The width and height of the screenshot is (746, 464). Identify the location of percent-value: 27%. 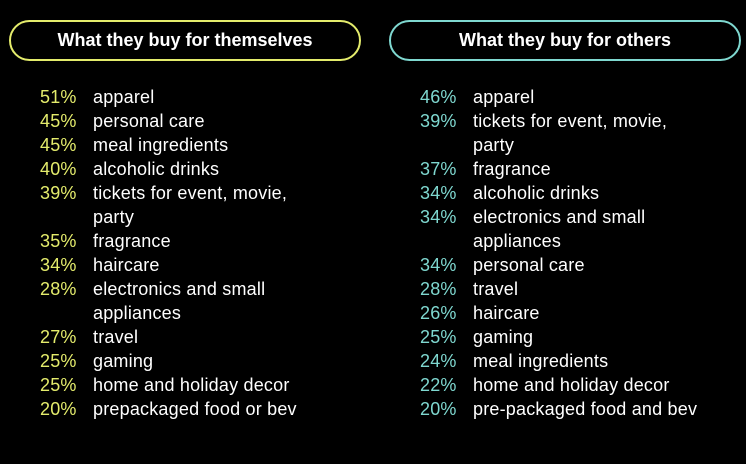
(58, 337).